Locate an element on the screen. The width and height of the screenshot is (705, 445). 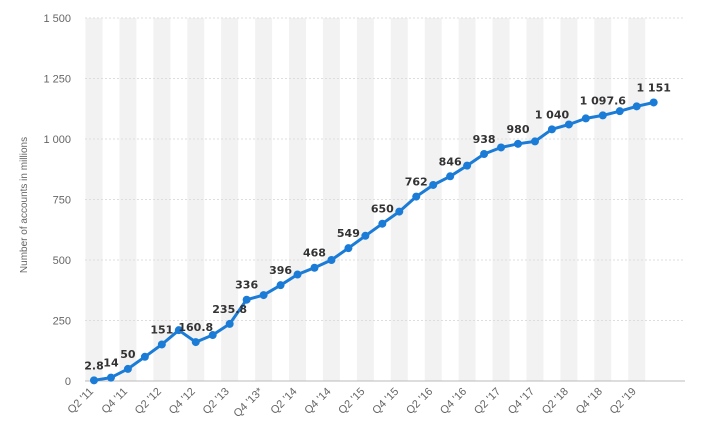
y-axis-ticks: 0 250 500 750 1 000 1 250 1 500 is located at coordinates (57, 200).